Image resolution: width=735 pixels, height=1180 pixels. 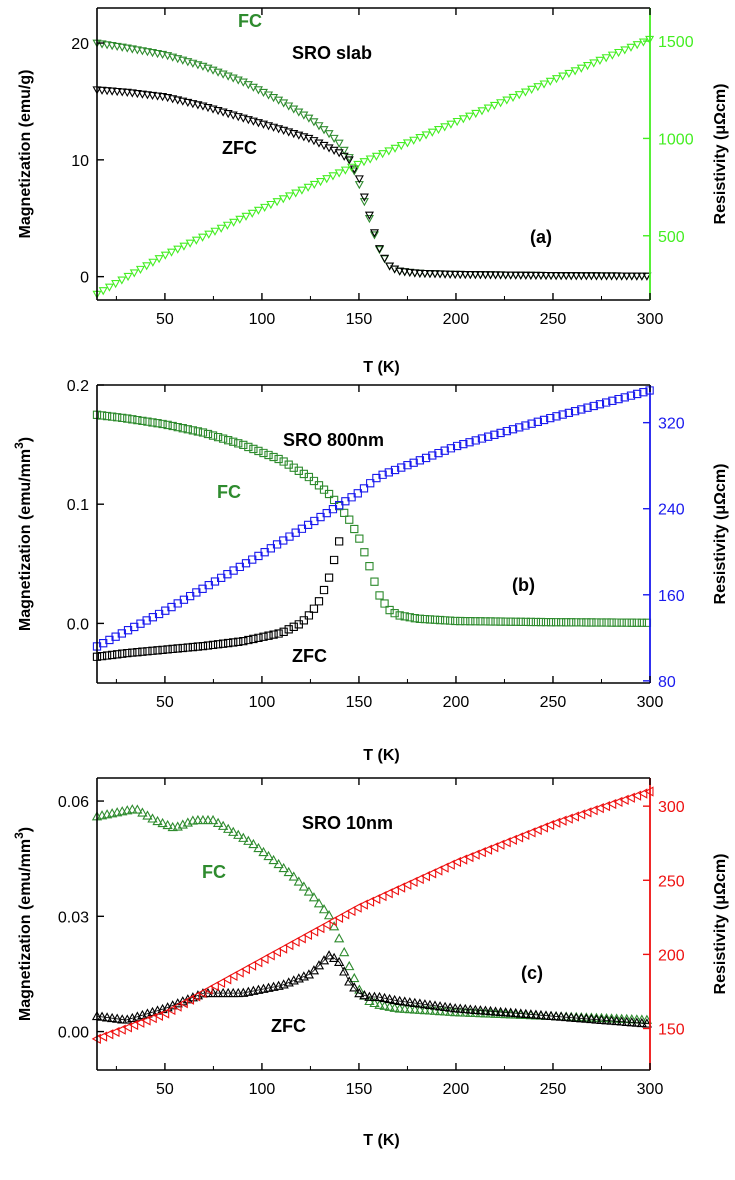 I want to click on y-right-tick-label: 500, so click(x=671, y=237).